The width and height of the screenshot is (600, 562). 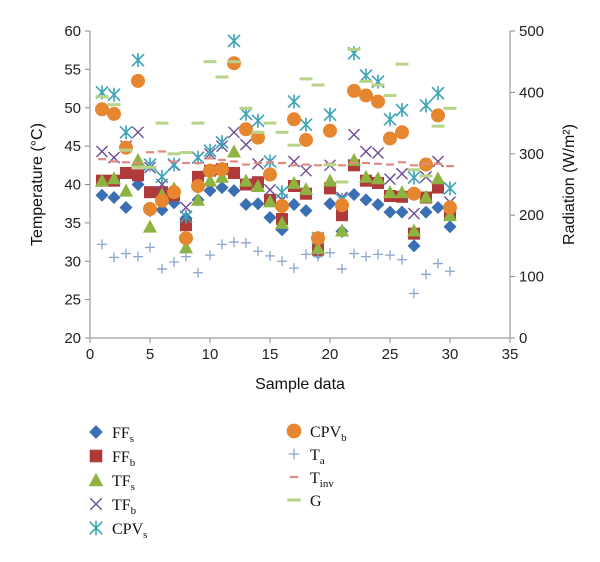 I want to click on y-left-tick-label: 45, so click(x=72, y=146).